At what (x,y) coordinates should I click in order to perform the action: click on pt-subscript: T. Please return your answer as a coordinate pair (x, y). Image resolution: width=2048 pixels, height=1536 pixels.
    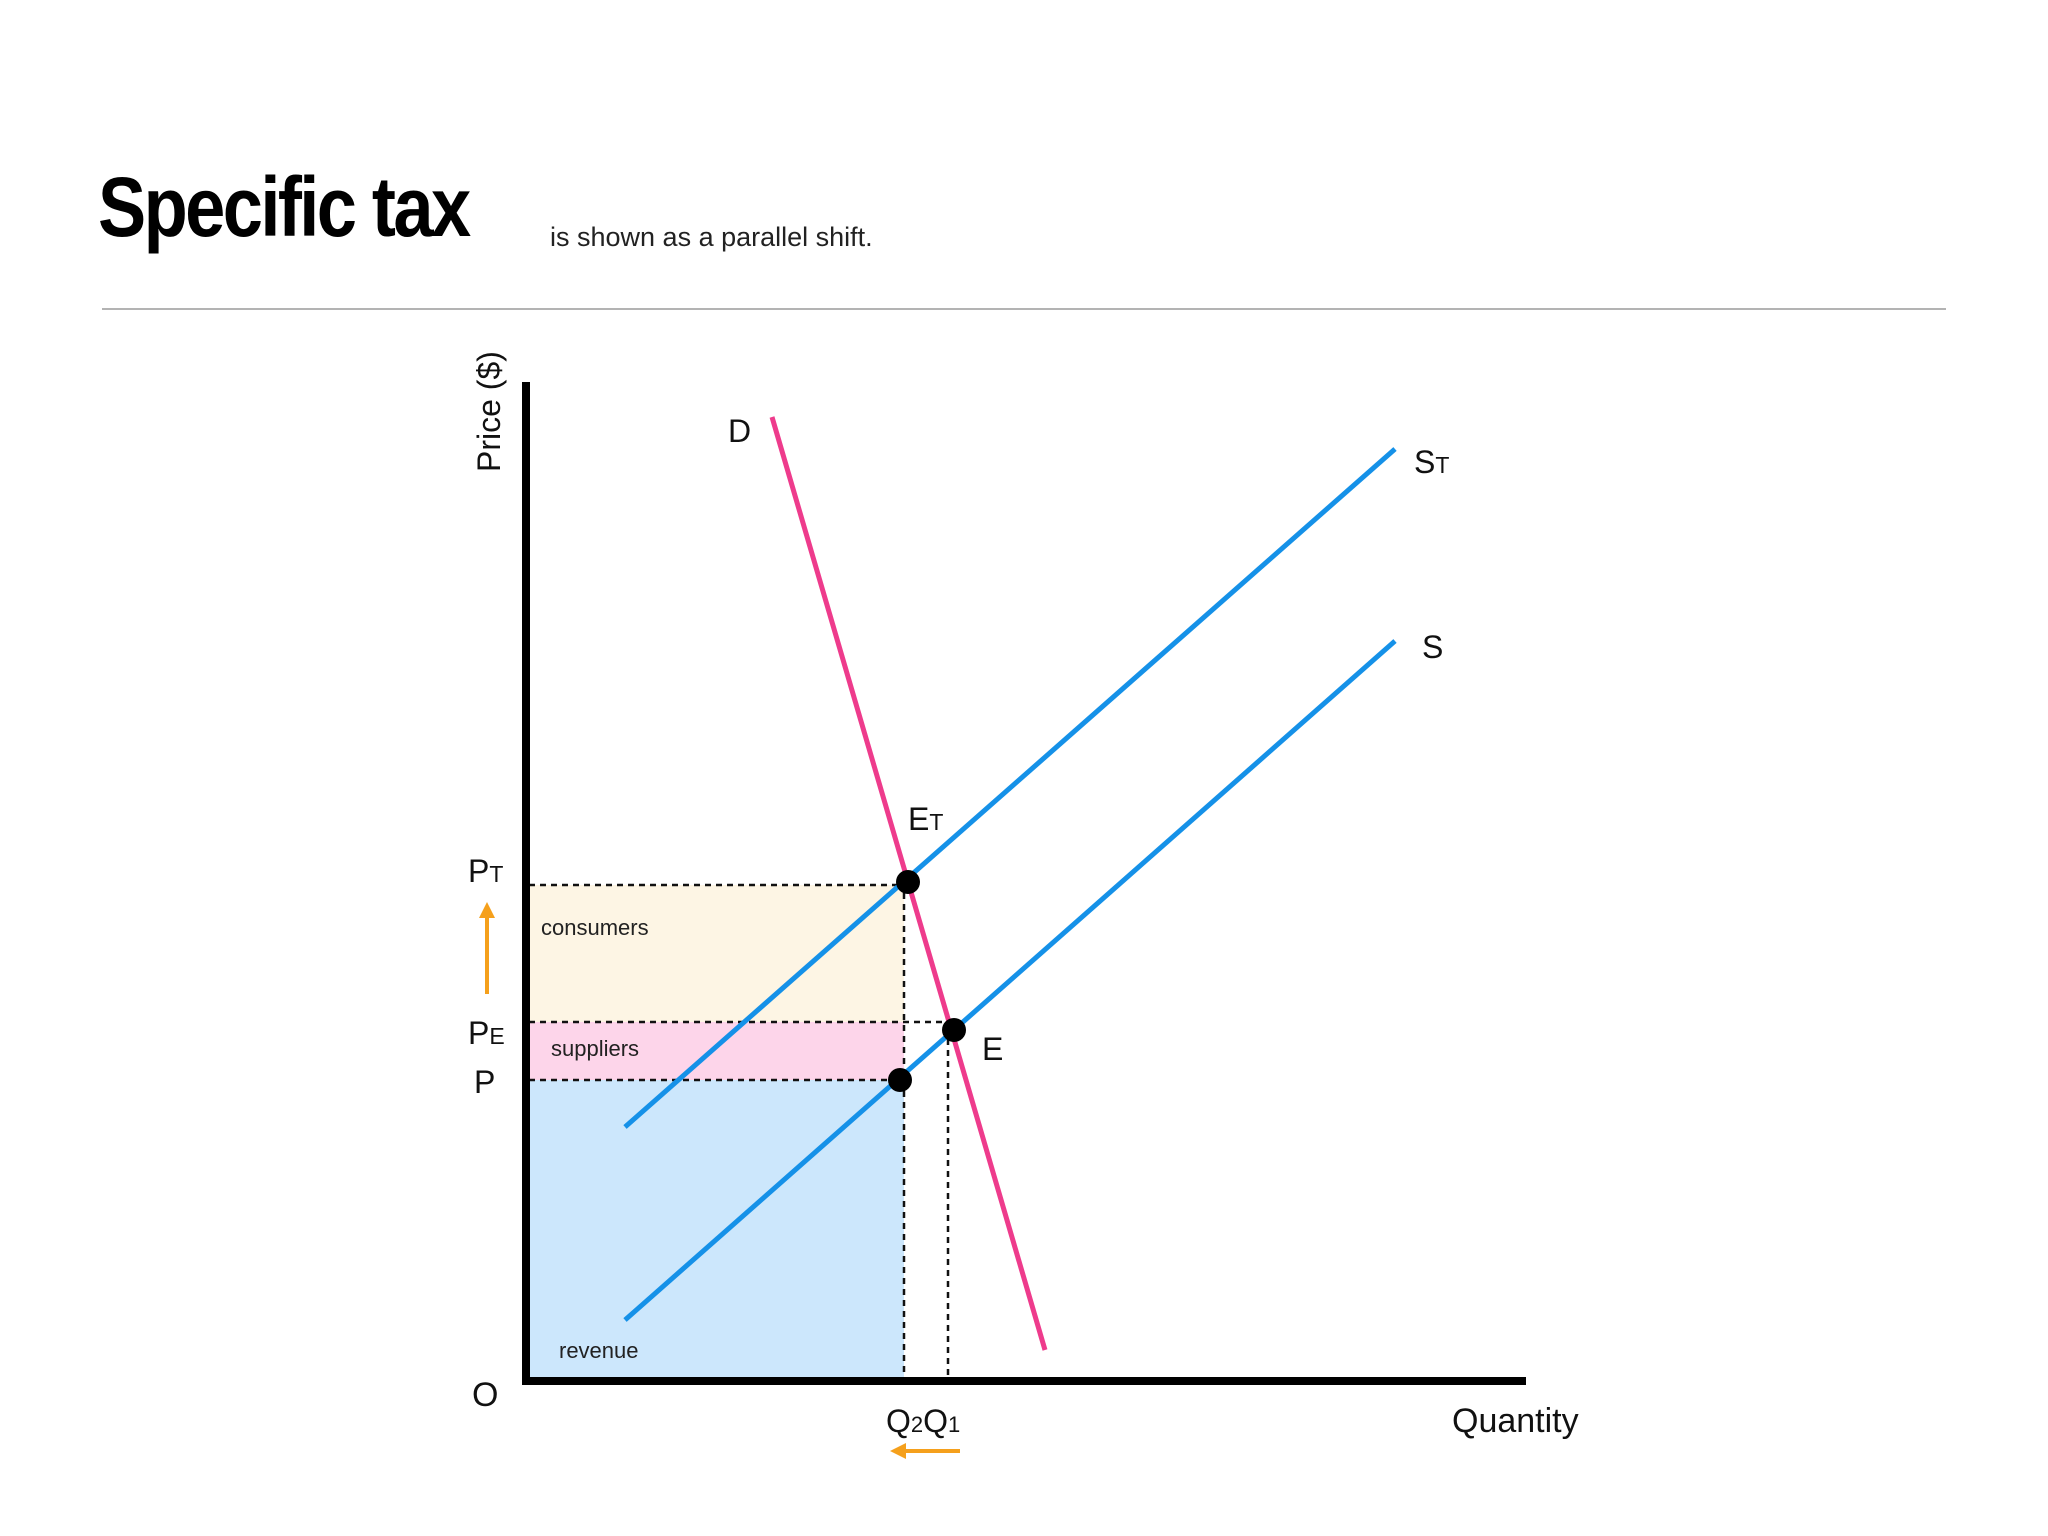
    Looking at the image, I should click on (496, 874).